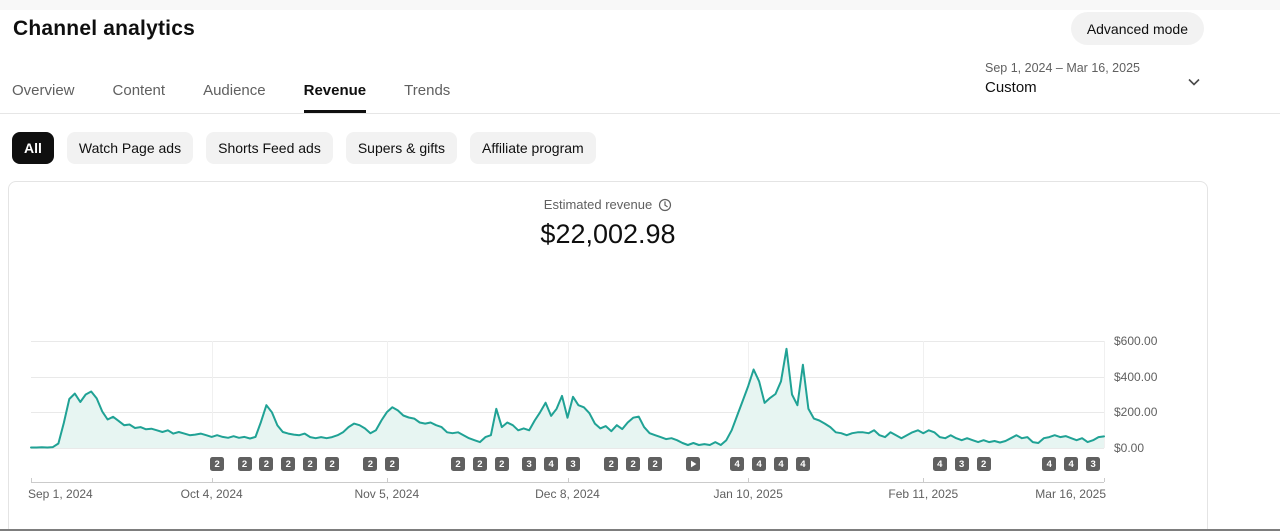 The height and width of the screenshot is (531, 1280). What do you see at coordinates (1136, 341) in the screenshot?
I see `y-axis-label-600: $600.00` at bounding box center [1136, 341].